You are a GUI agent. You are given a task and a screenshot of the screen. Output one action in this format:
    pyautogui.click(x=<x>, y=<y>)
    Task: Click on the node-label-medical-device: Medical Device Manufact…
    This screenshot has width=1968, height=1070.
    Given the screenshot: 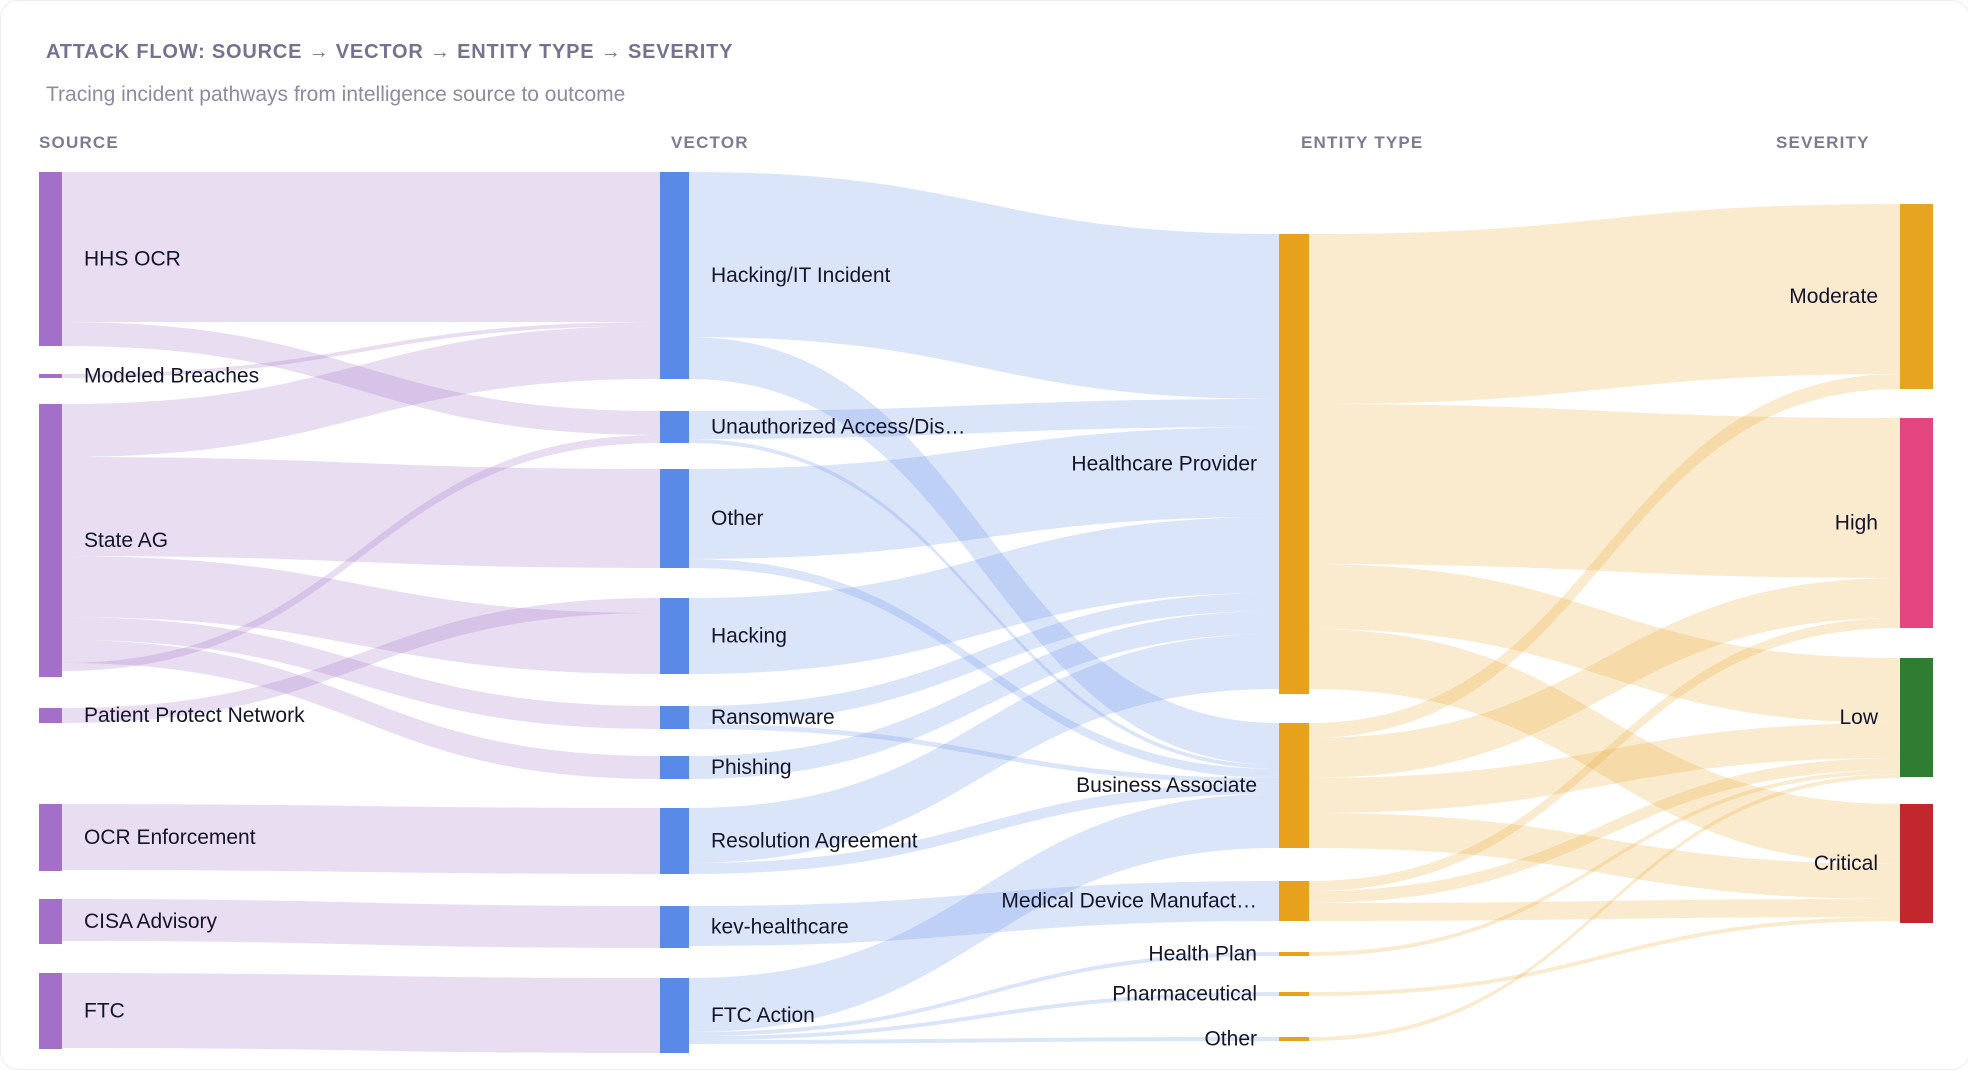 What is the action you would take?
    pyautogui.click(x=1129, y=901)
    